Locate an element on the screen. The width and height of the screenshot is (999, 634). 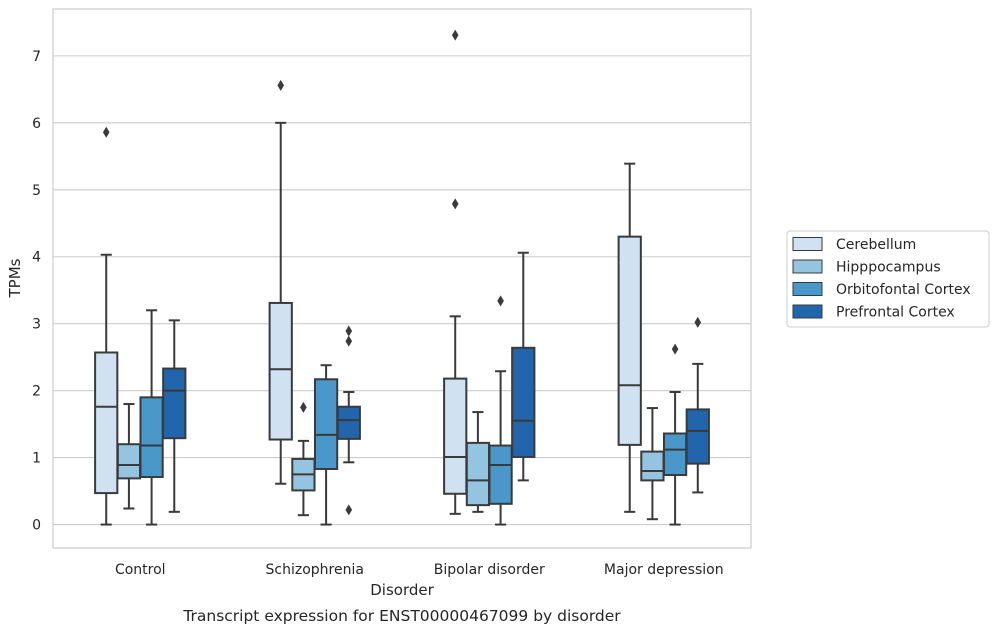
y-tick-label: 5 is located at coordinates (36, 191).